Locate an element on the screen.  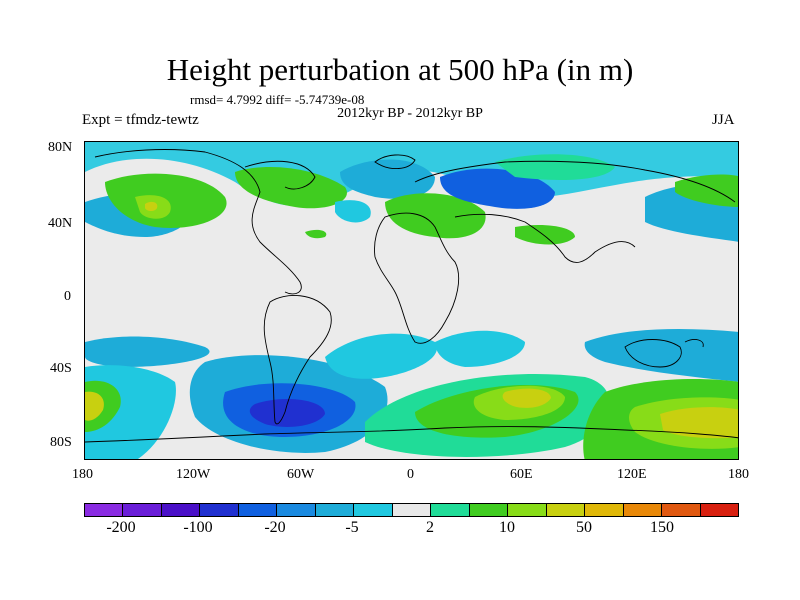
colorbar-label: -200 is located at coordinates (121, 527).